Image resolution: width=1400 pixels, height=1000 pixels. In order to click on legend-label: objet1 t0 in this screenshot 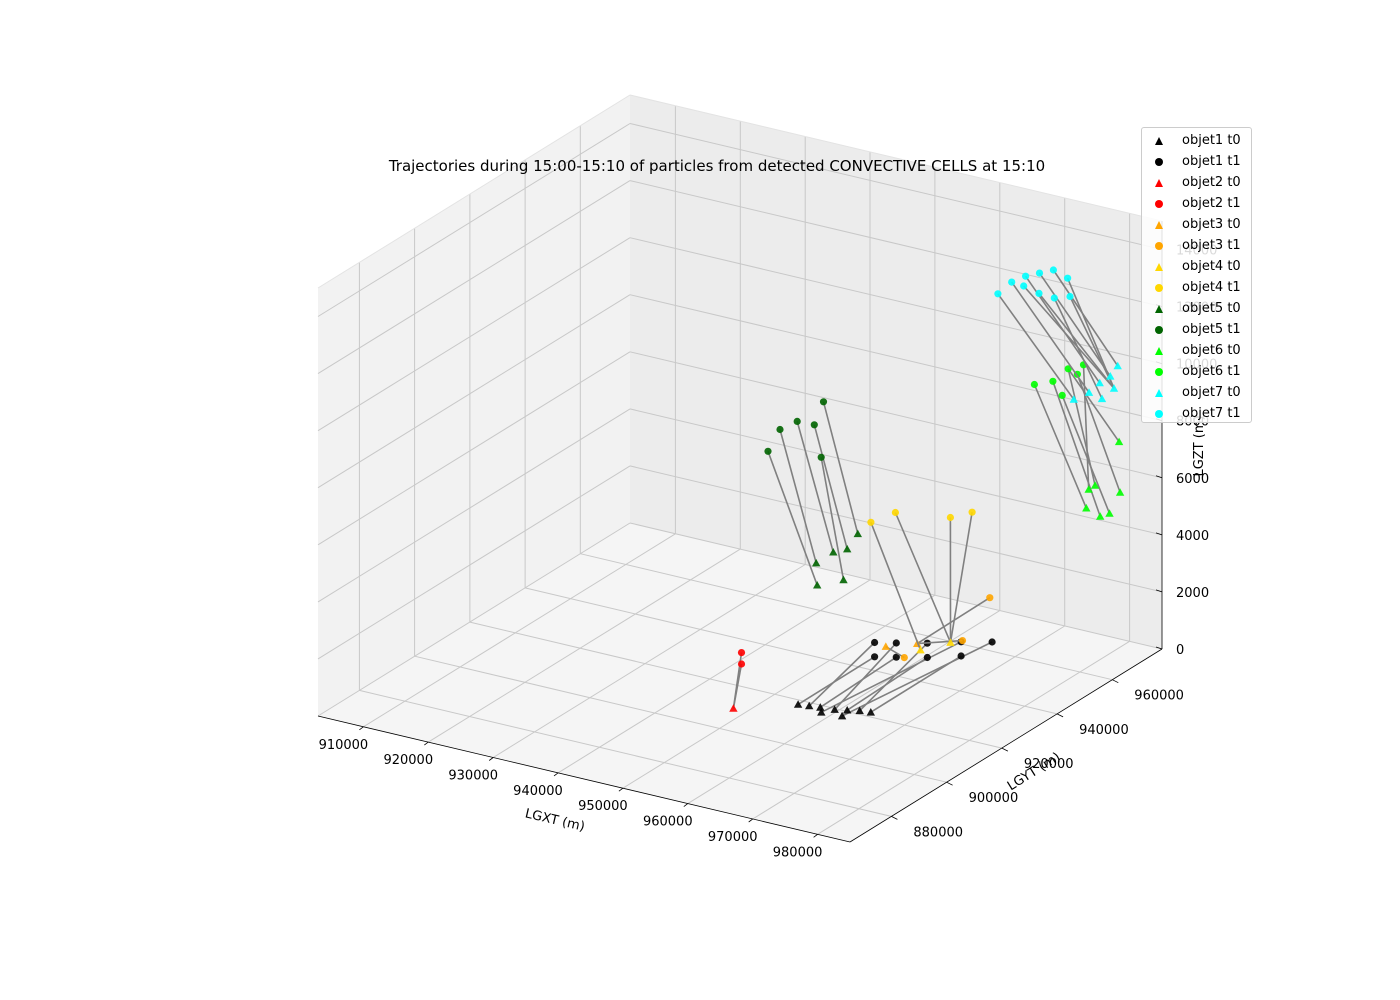, I will do `click(1211, 140)`.